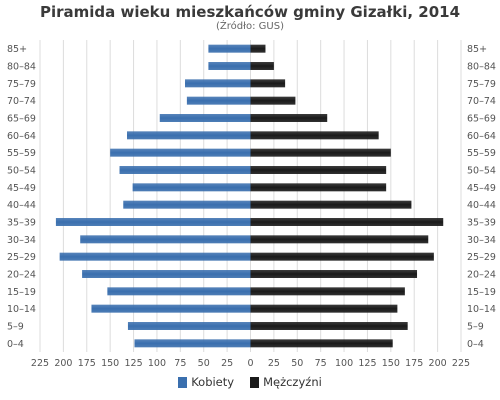 The height and width of the screenshot is (400, 500). Describe the element at coordinates (213, 382) in the screenshot. I see `legend-label-female: Kobiety` at that location.